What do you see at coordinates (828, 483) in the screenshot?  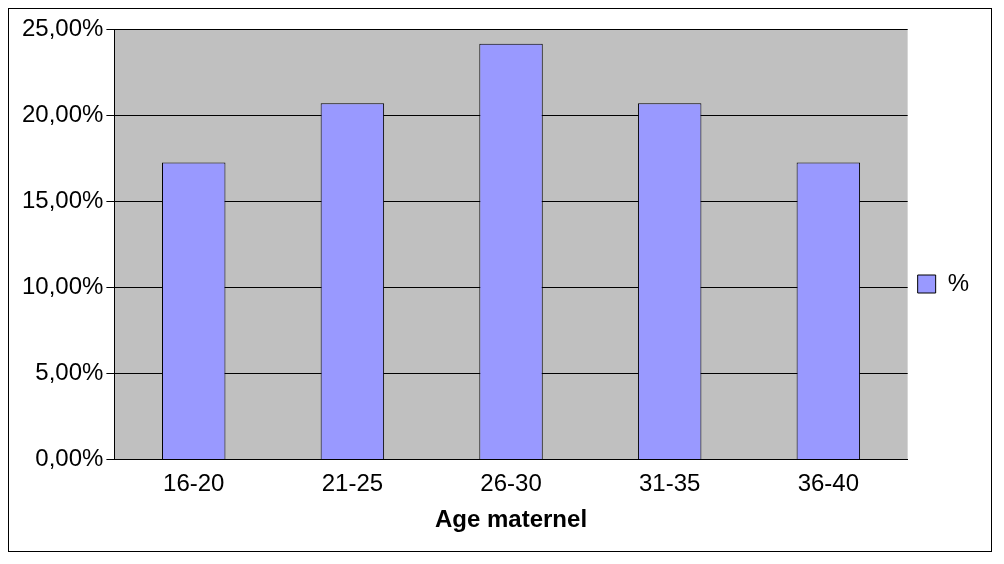 I see `x-tick-label: 36-40` at bounding box center [828, 483].